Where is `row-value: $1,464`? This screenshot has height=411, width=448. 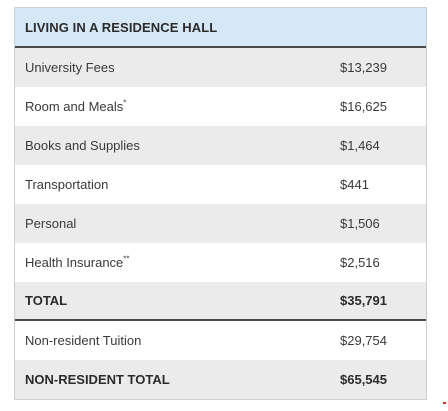
row-value: $1,464 is located at coordinates (360, 145).